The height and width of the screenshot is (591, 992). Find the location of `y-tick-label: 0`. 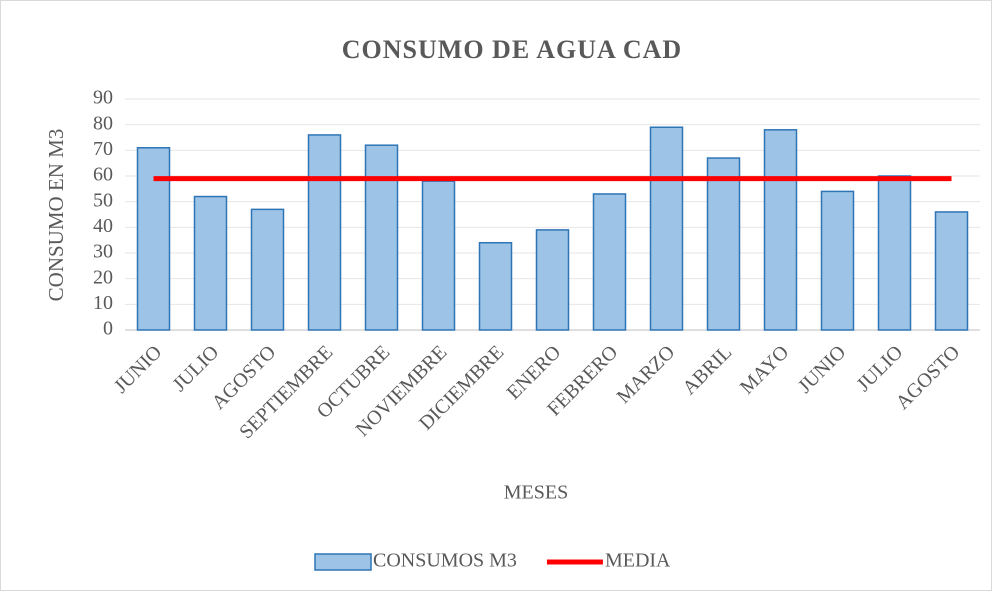

y-tick-label: 0 is located at coordinates (108, 329).